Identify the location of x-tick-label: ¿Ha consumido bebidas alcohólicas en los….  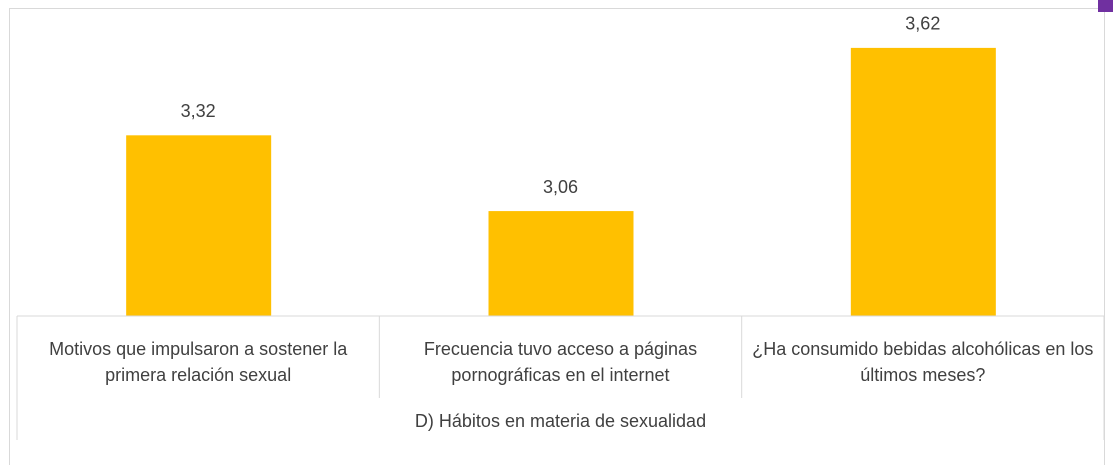
(923, 362).